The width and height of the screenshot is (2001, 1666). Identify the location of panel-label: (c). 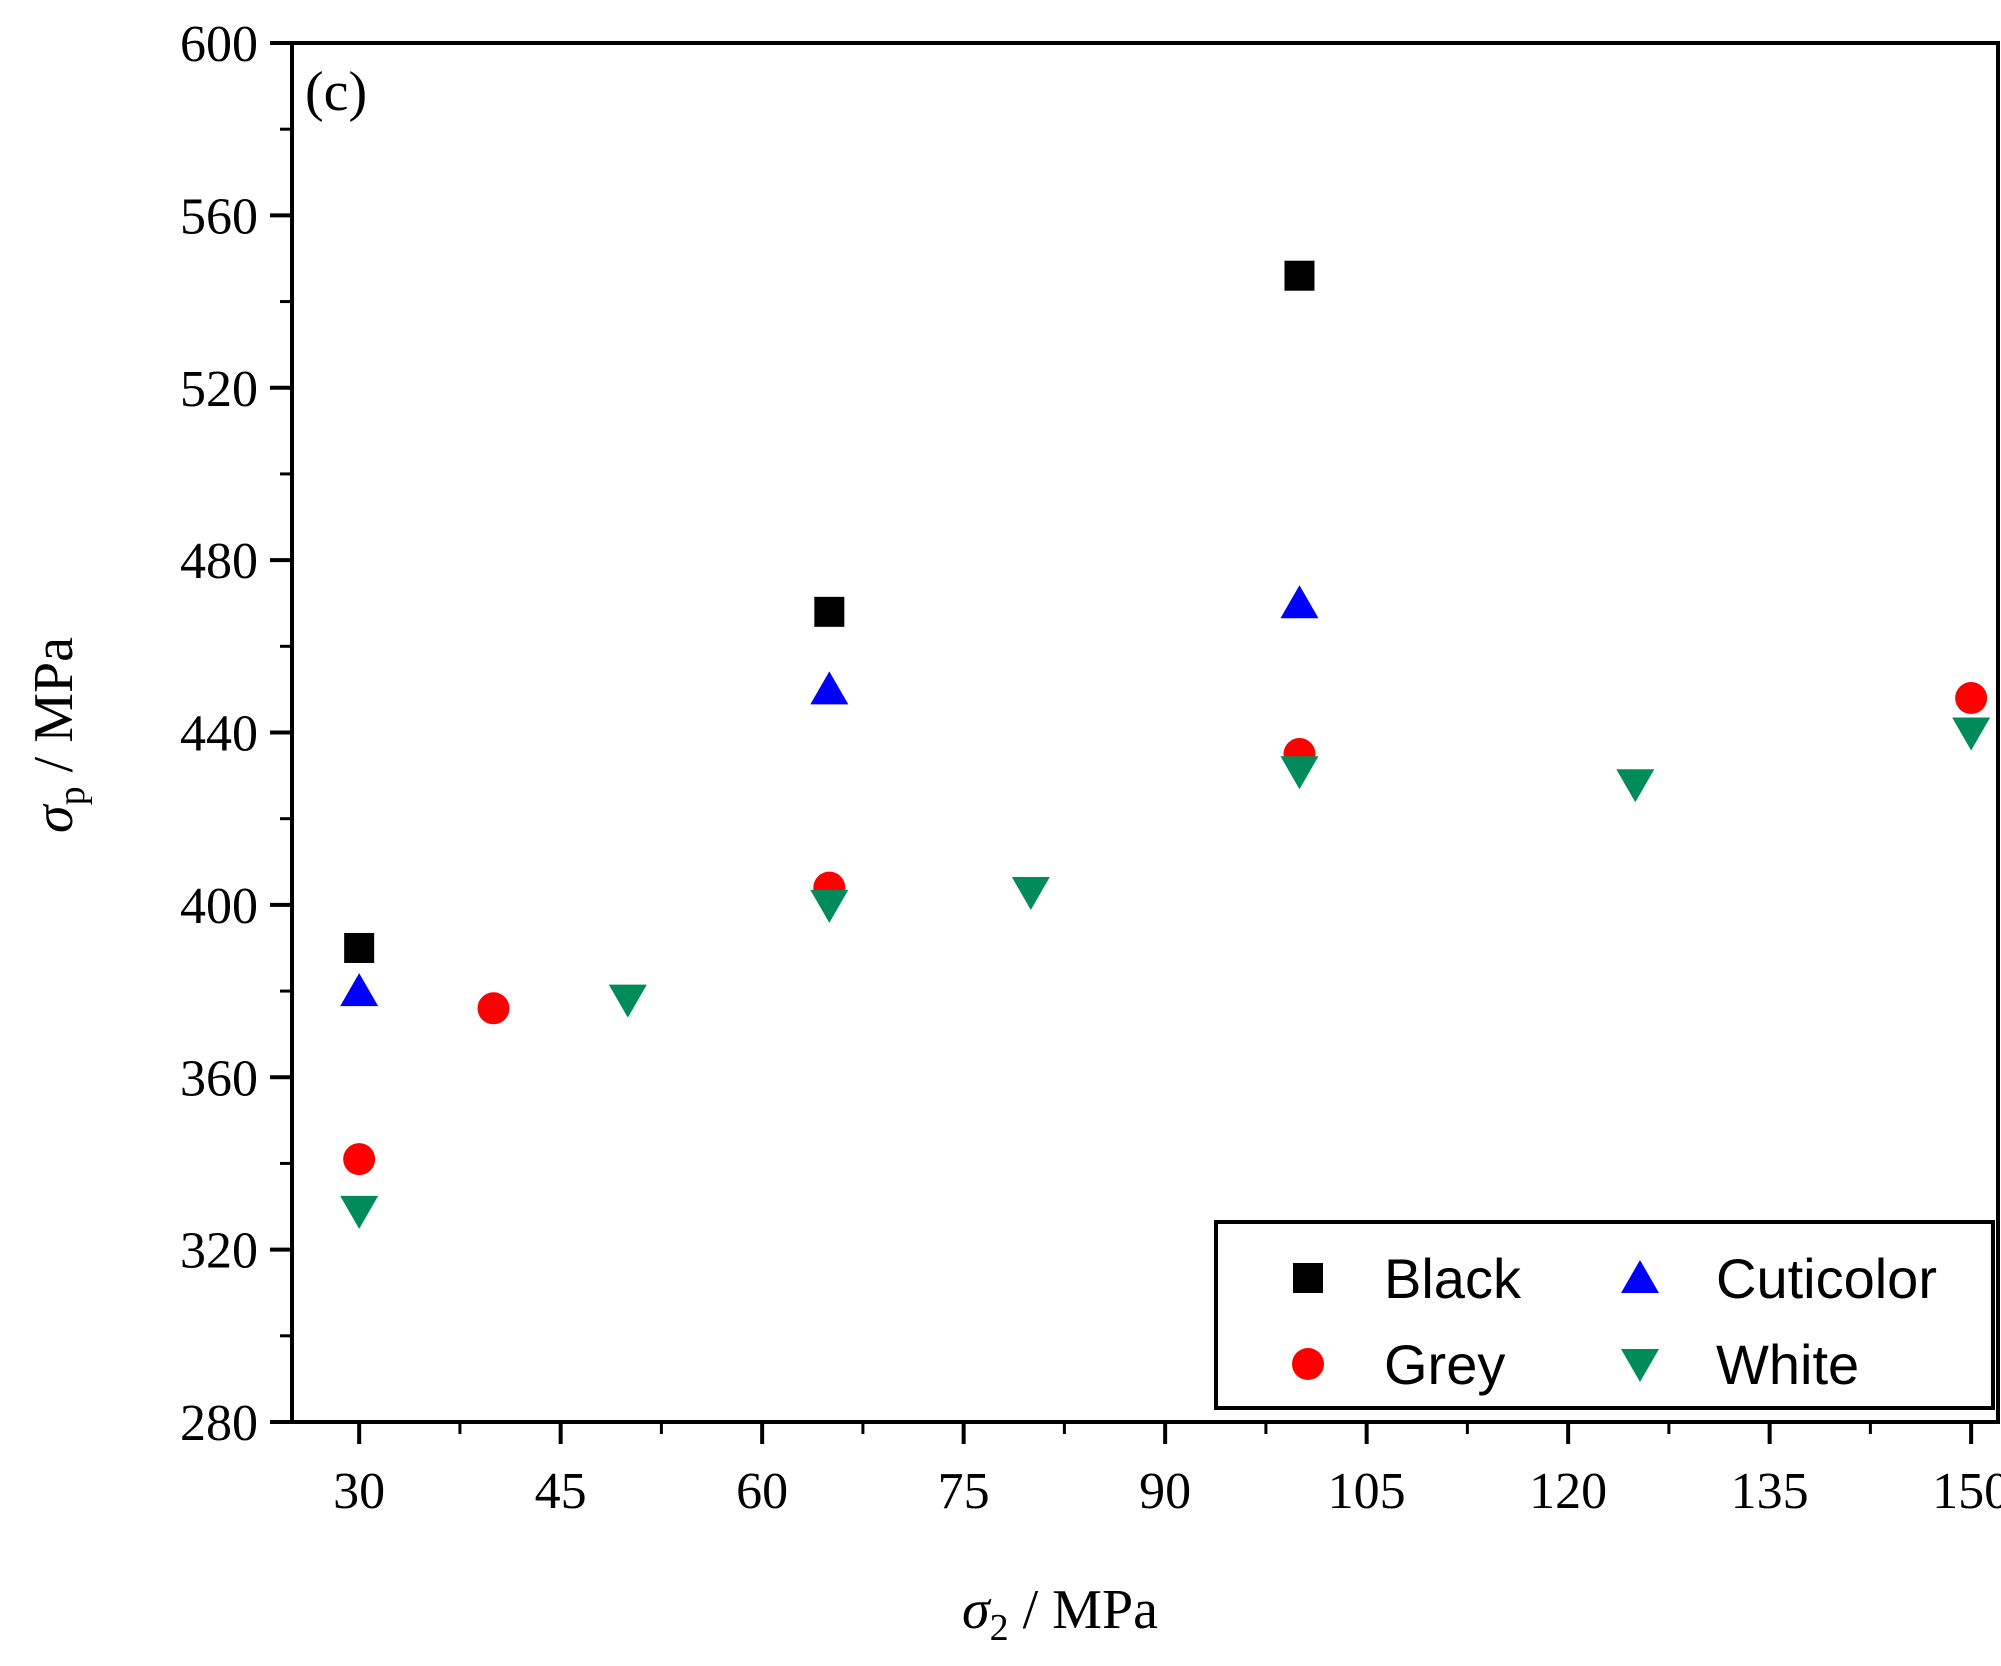
(336, 92).